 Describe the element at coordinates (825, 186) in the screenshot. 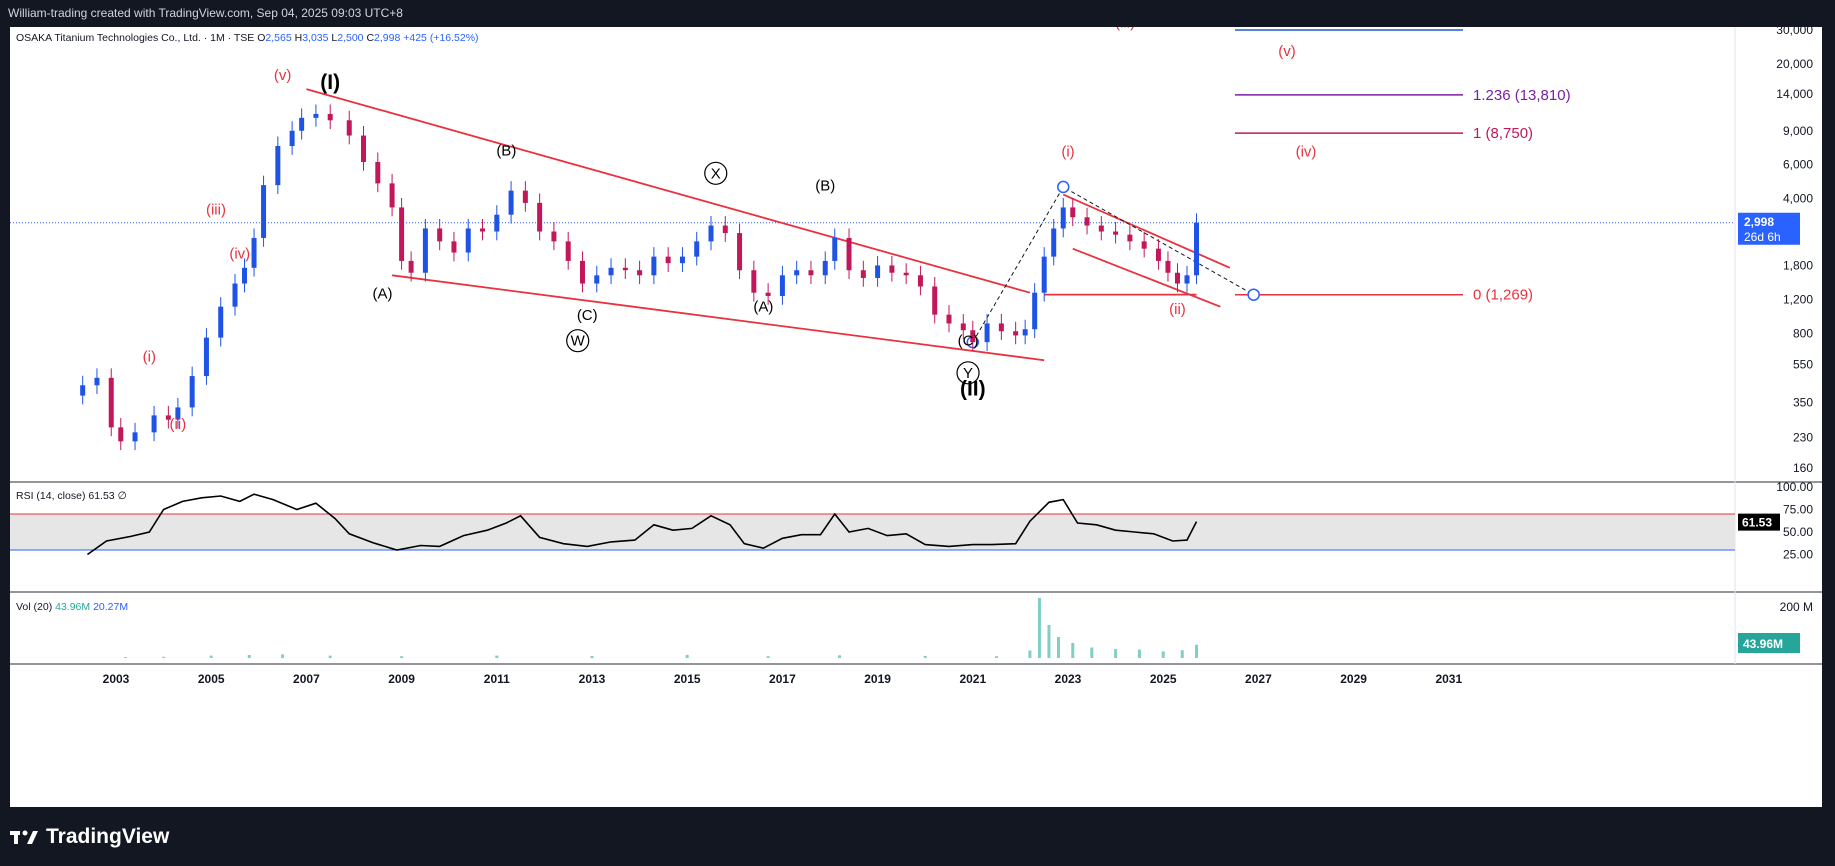

I see `wave-label: (B)` at that location.